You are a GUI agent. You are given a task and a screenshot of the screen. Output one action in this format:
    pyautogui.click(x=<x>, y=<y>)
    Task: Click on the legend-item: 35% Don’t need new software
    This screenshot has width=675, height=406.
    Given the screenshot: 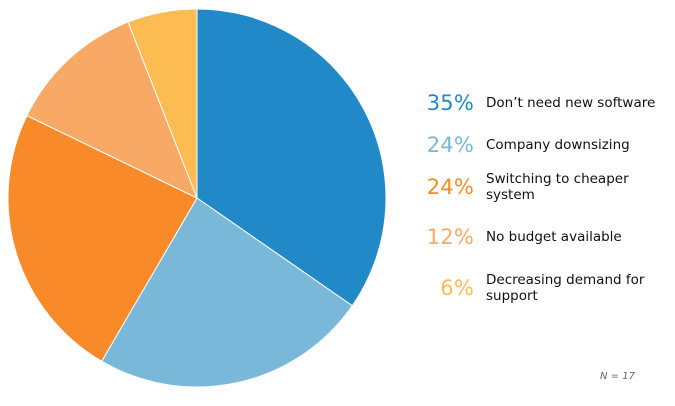 What is the action you would take?
    pyautogui.click(x=539, y=103)
    